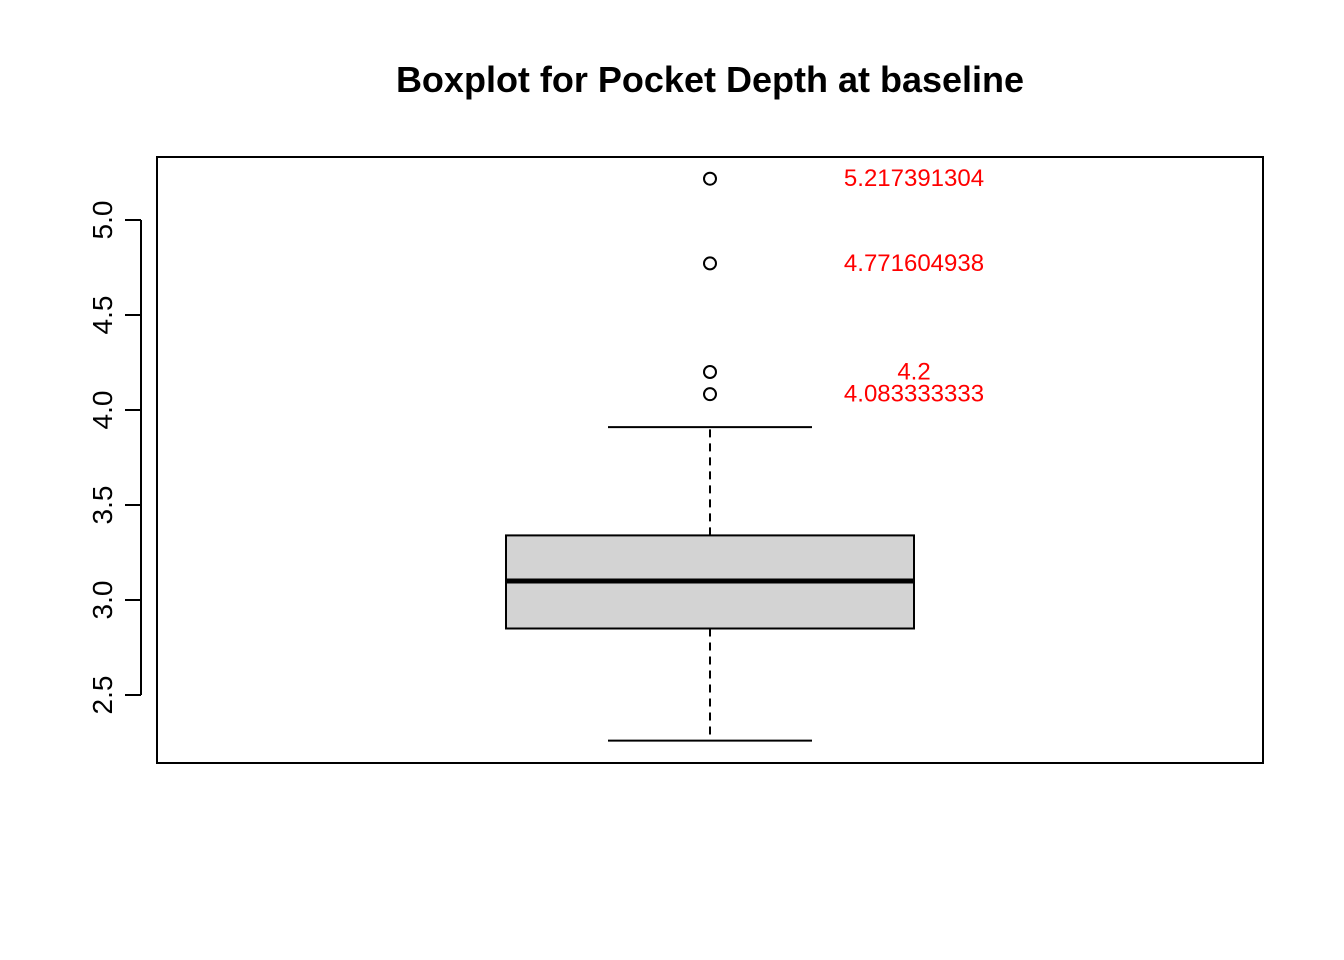 This screenshot has height=960, width=1344. What do you see at coordinates (710, 584) in the screenshot?
I see `box-group` at bounding box center [710, 584].